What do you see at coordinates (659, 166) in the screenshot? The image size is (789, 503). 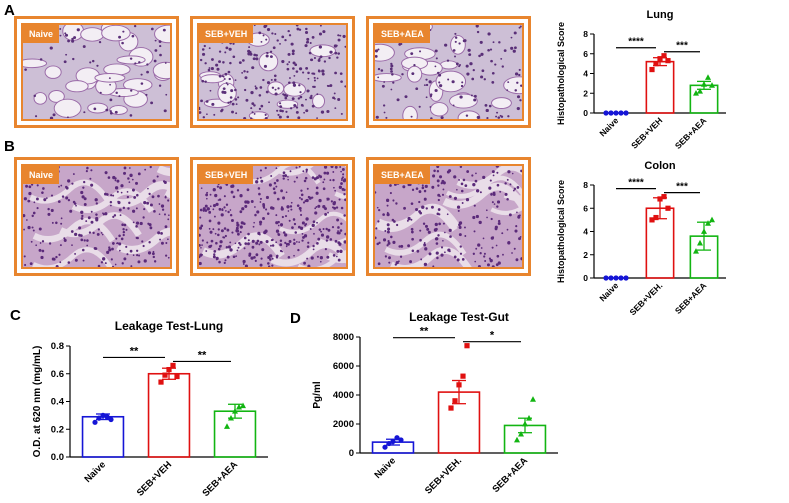 I see `chart-title: Colon` at bounding box center [659, 166].